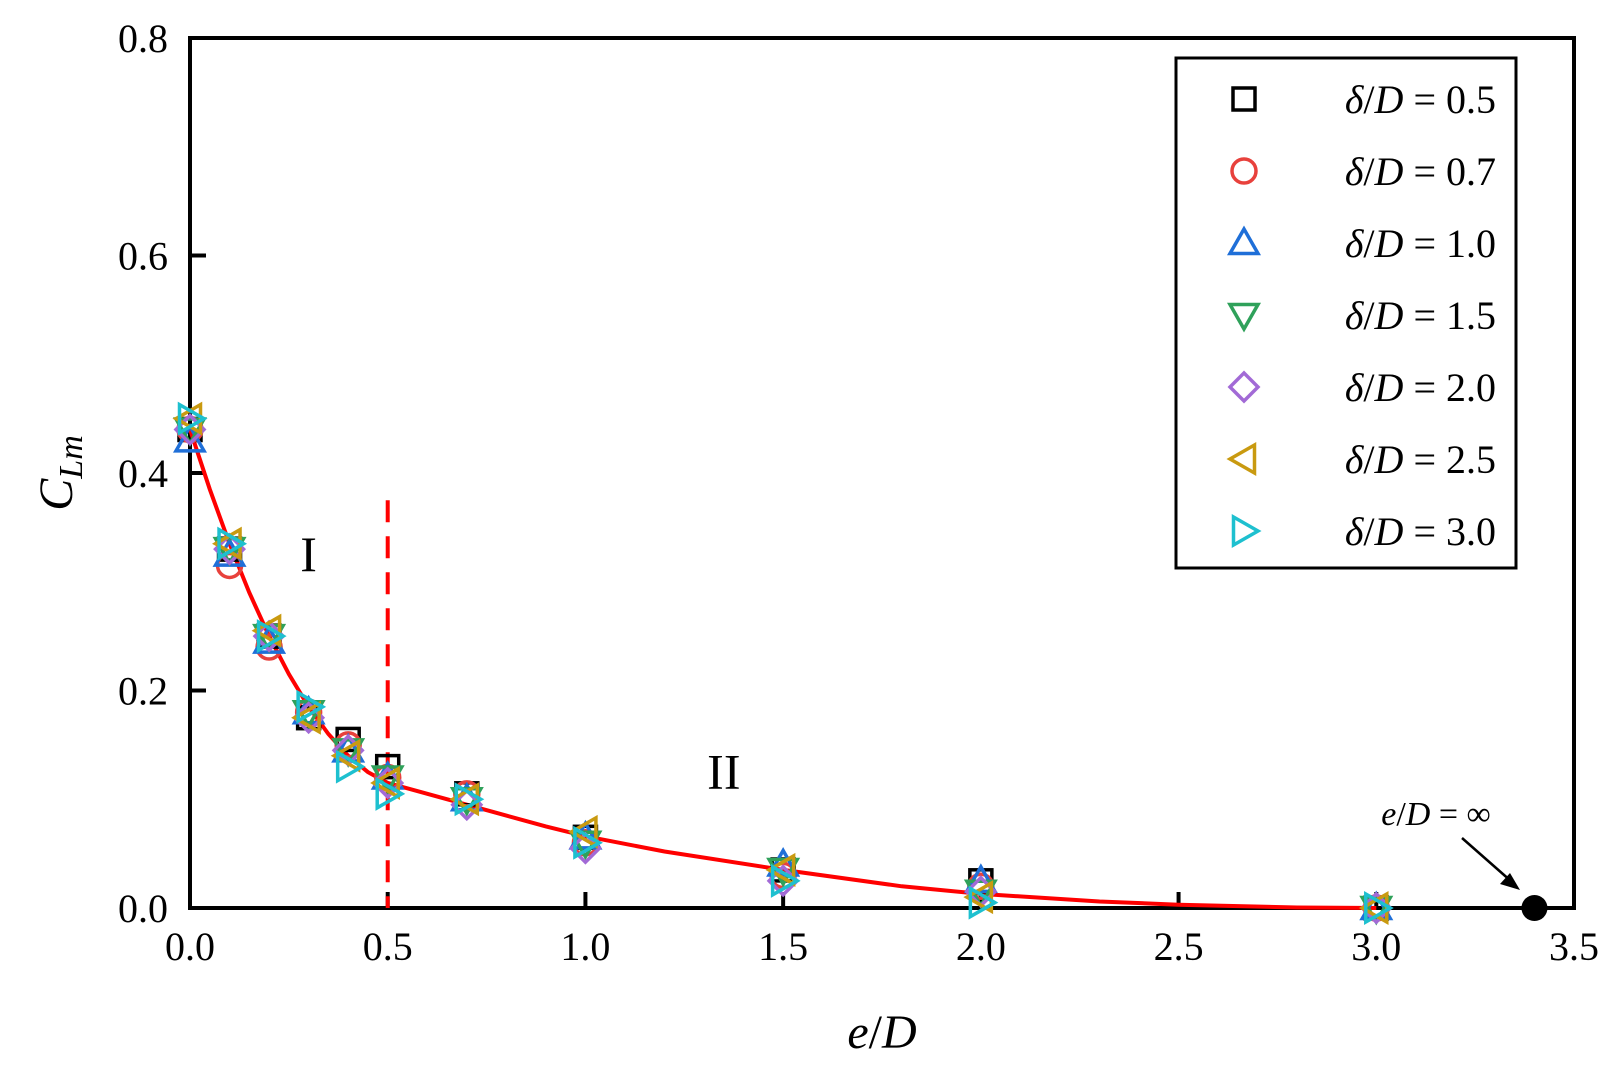 The height and width of the screenshot is (1076, 1614). I want to click on legend-label: δ/D = 2.5, so click(1420, 459).